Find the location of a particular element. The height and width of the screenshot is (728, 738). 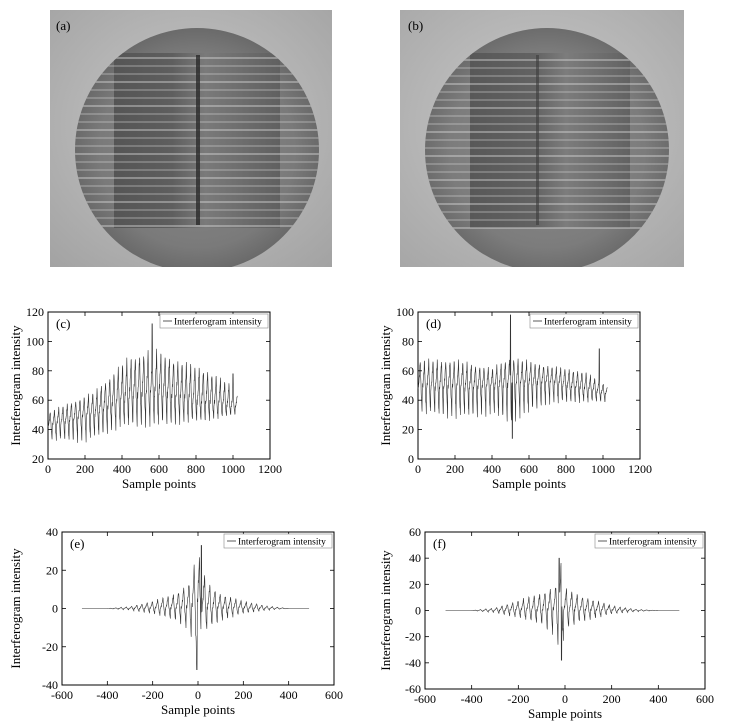

panel-label: (d) is located at coordinates (433, 323).